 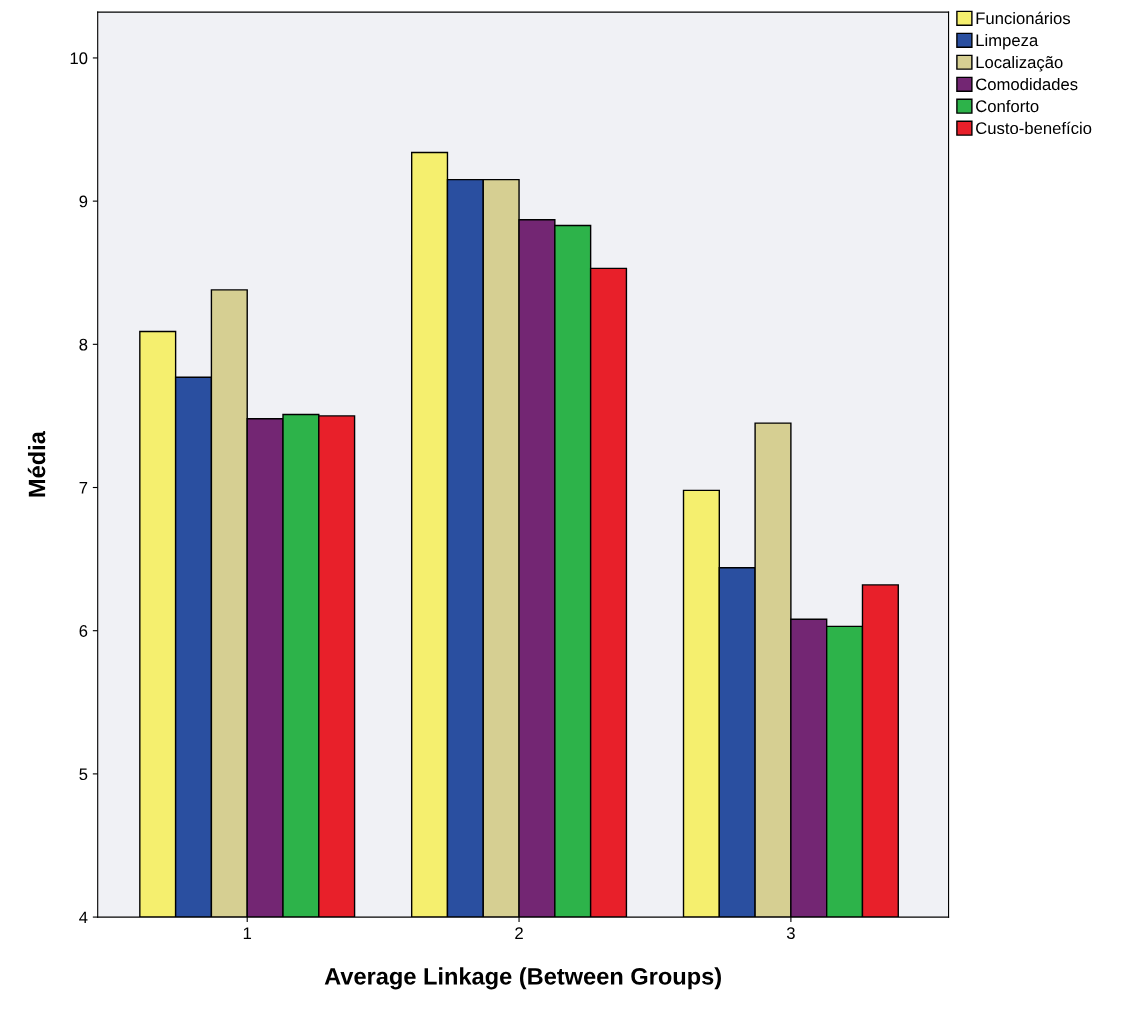 I want to click on x-tick-label: 2, so click(x=519, y=933).